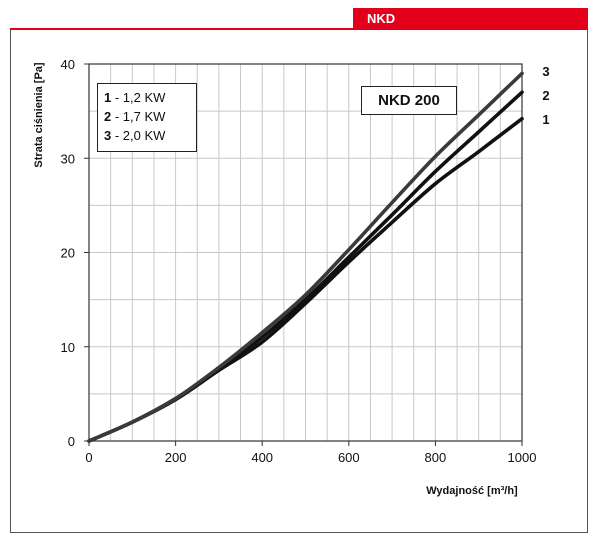 The width and height of the screenshot is (597, 543). What do you see at coordinates (68, 253) in the screenshot?
I see `y-tick-label: 20` at bounding box center [68, 253].